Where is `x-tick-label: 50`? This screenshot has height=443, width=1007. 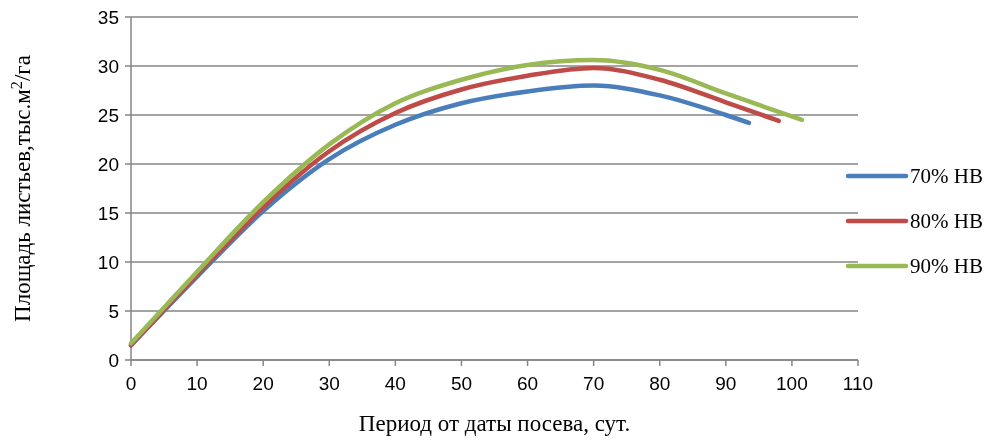 x-tick-label: 50 is located at coordinates (461, 383).